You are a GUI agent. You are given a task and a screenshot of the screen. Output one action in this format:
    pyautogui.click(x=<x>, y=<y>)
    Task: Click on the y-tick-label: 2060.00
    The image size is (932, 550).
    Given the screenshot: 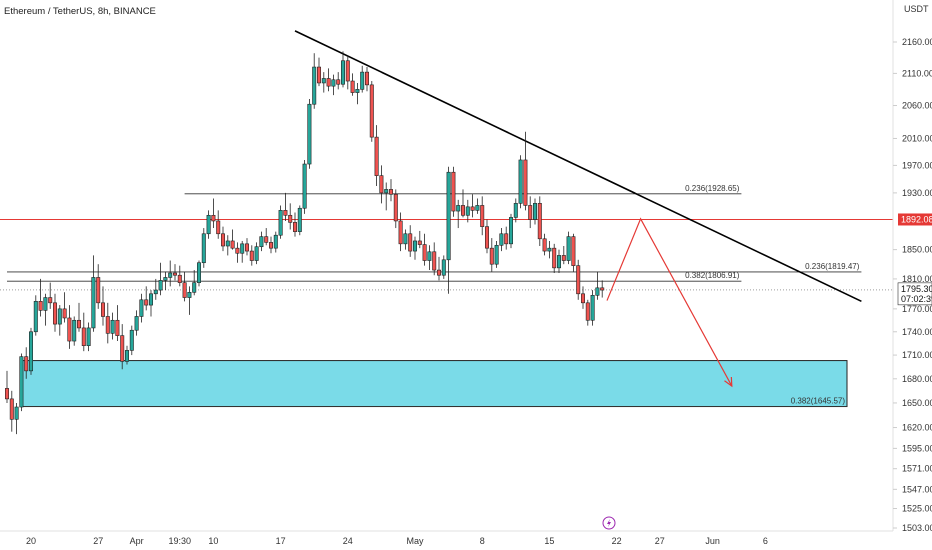 What is the action you would take?
    pyautogui.click(x=917, y=106)
    